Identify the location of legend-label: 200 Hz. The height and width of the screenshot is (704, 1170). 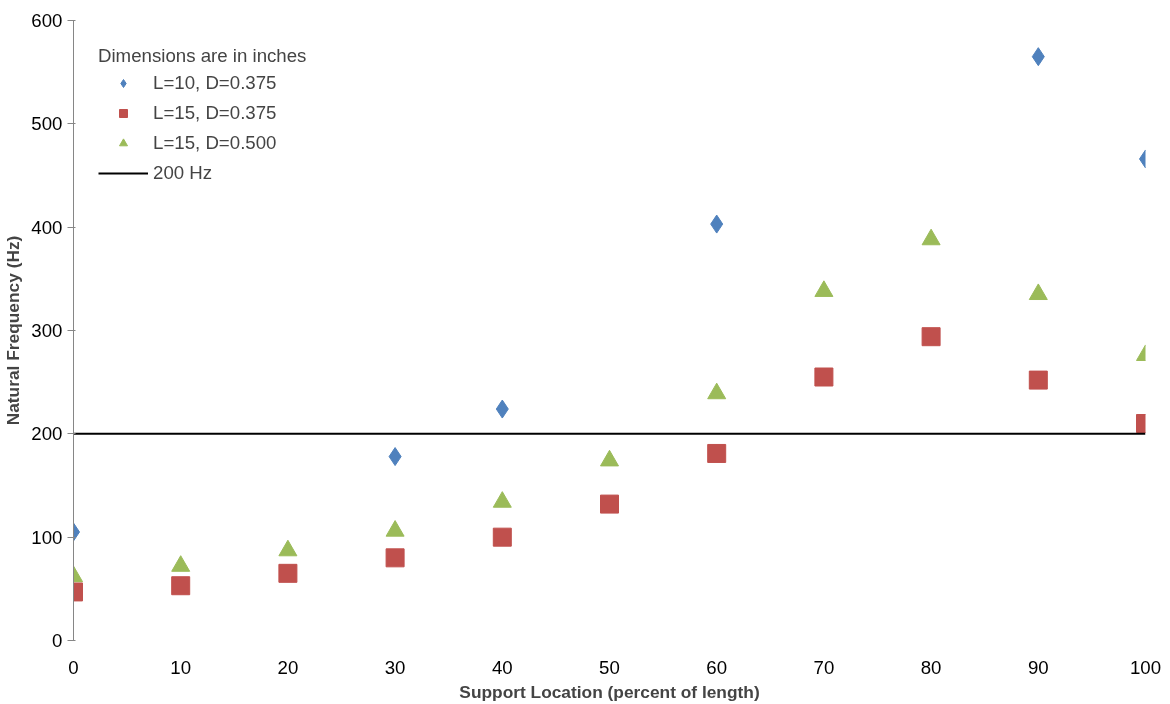
(183, 173).